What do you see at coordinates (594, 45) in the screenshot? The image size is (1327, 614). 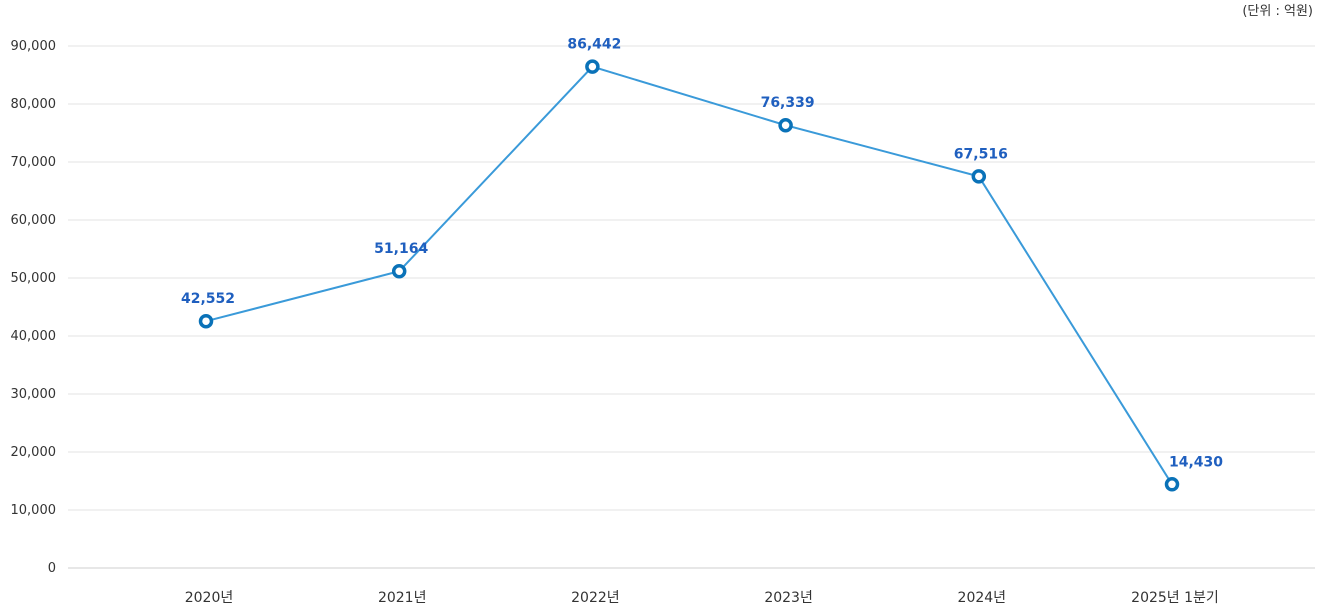 I see `data-label: 86,442` at bounding box center [594, 45].